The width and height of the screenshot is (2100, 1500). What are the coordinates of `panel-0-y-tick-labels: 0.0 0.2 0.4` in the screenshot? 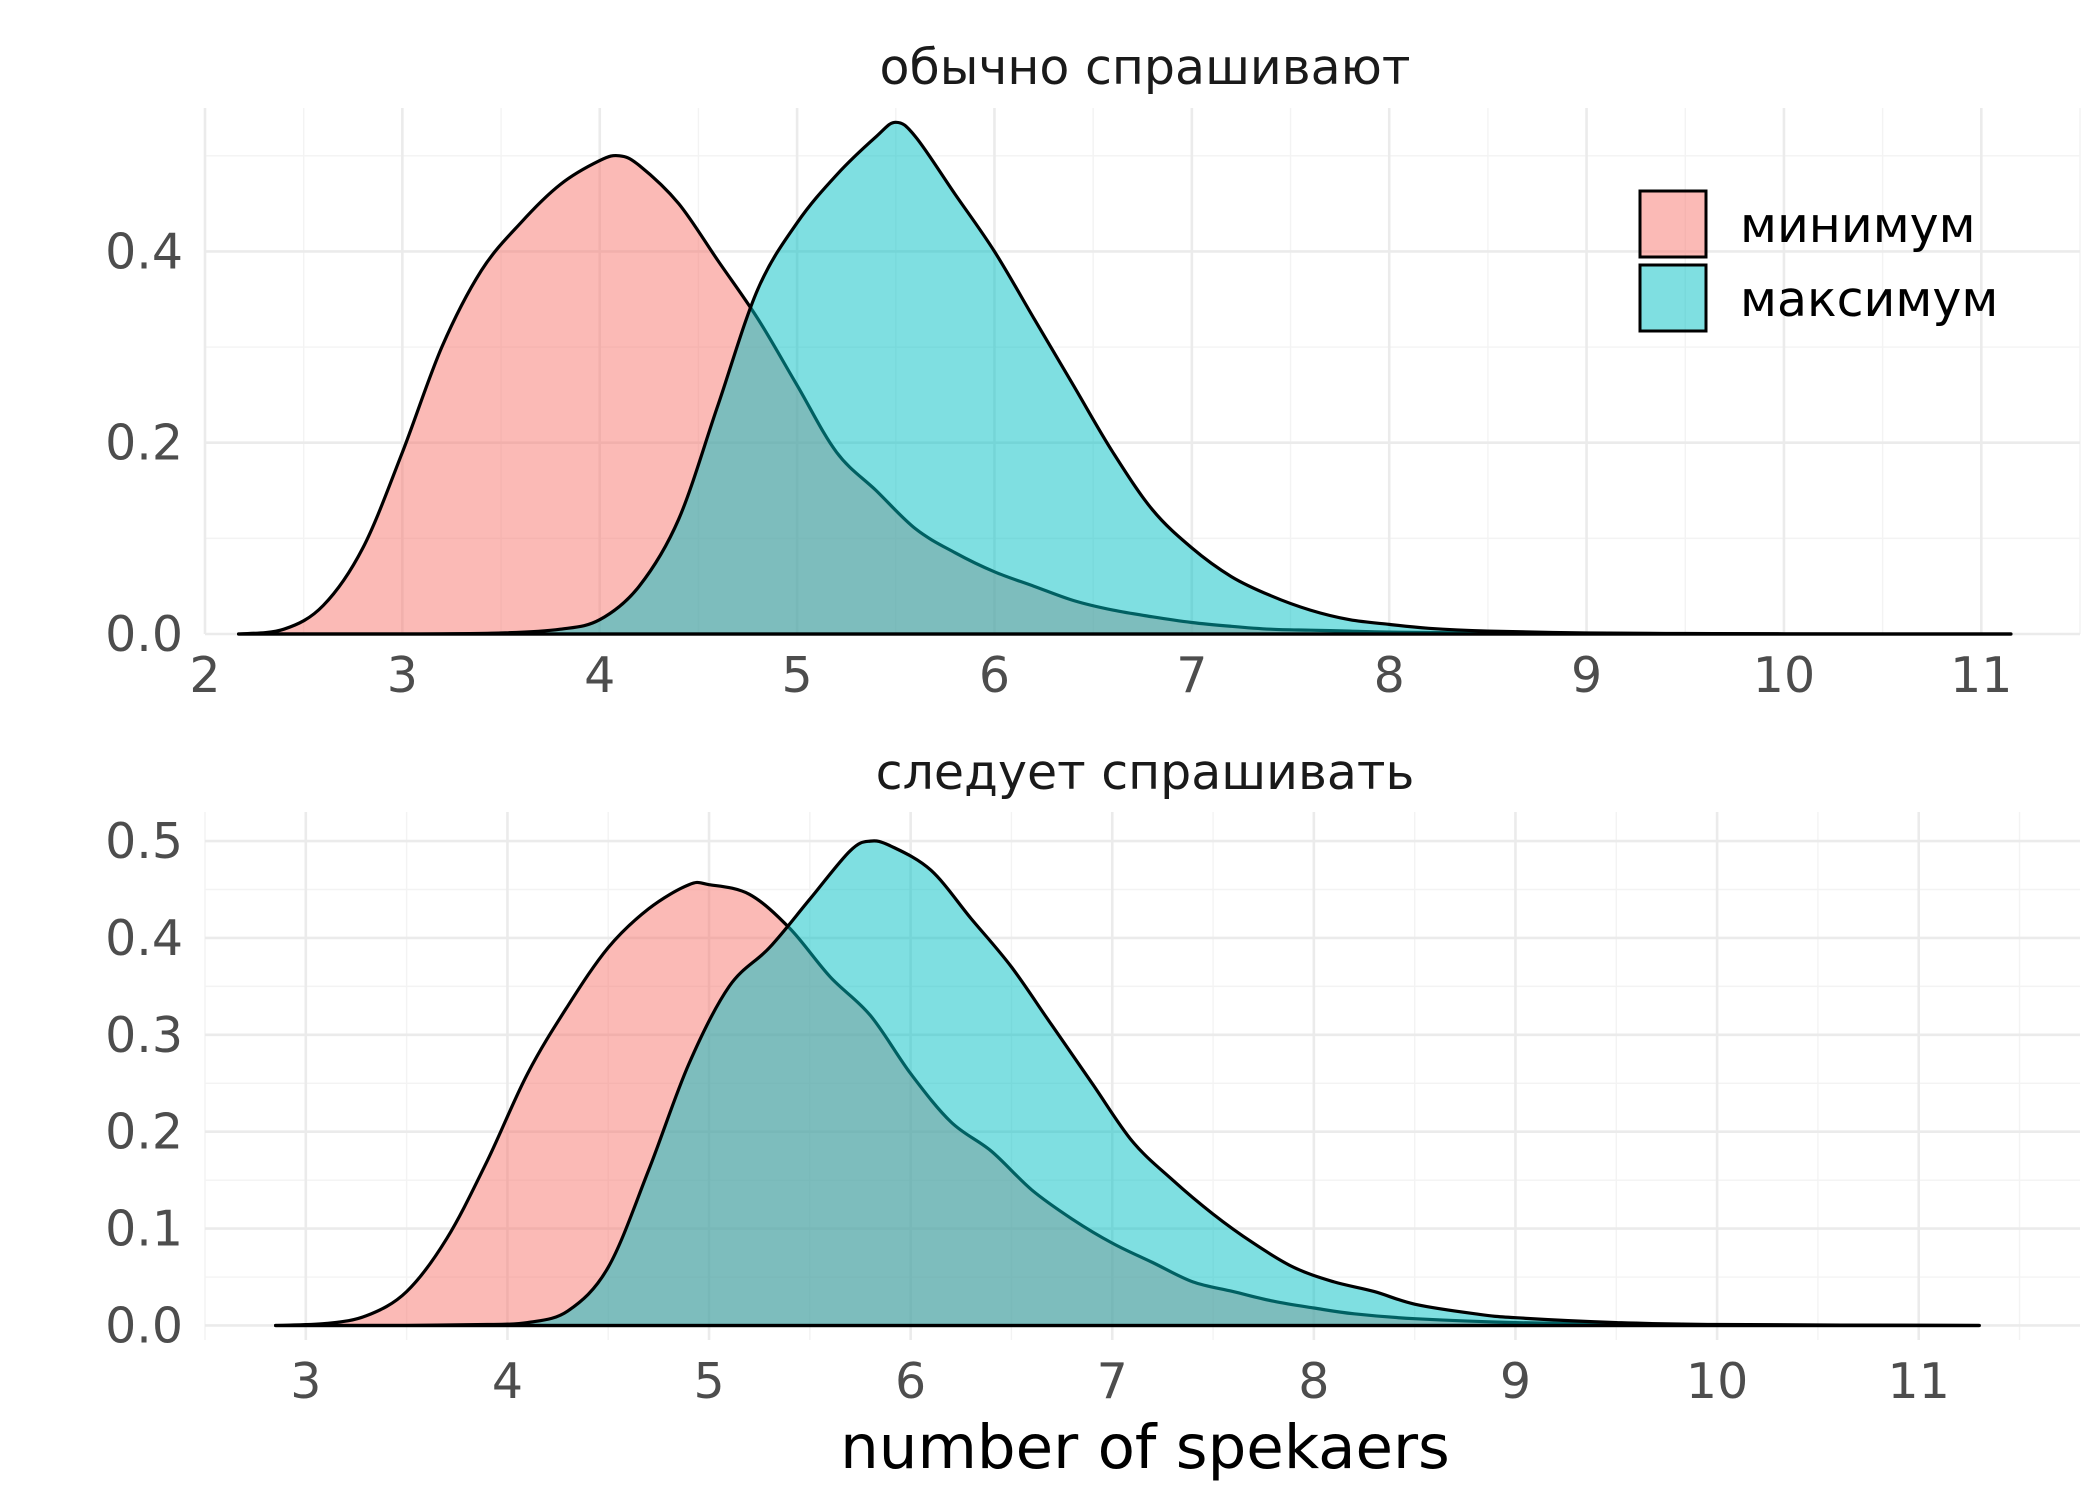 It's located at (144, 443).